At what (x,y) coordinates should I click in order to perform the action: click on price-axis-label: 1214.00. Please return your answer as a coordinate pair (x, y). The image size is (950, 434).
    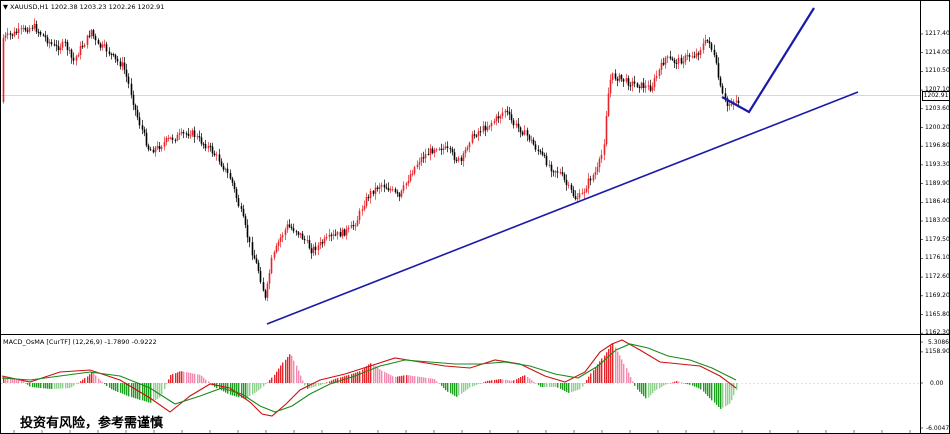
    Looking at the image, I should click on (937, 52).